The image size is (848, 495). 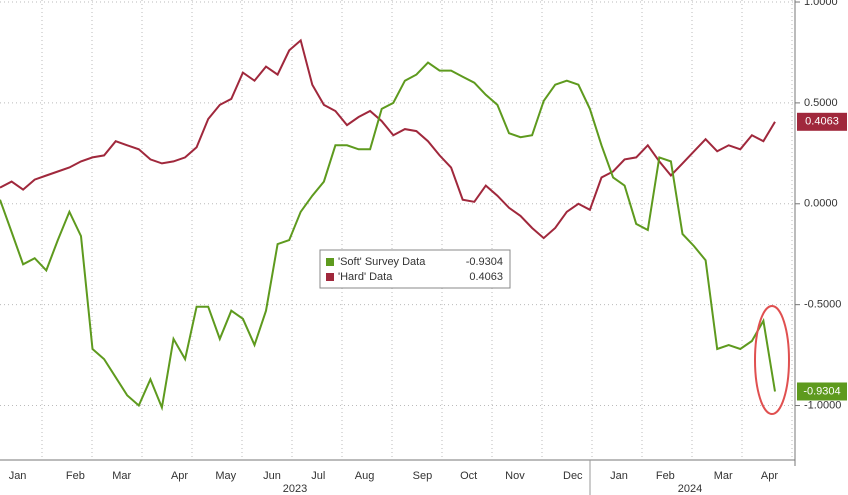 What do you see at coordinates (365, 476) in the screenshot?
I see `x-tick-label: Aug` at bounding box center [365, 476].